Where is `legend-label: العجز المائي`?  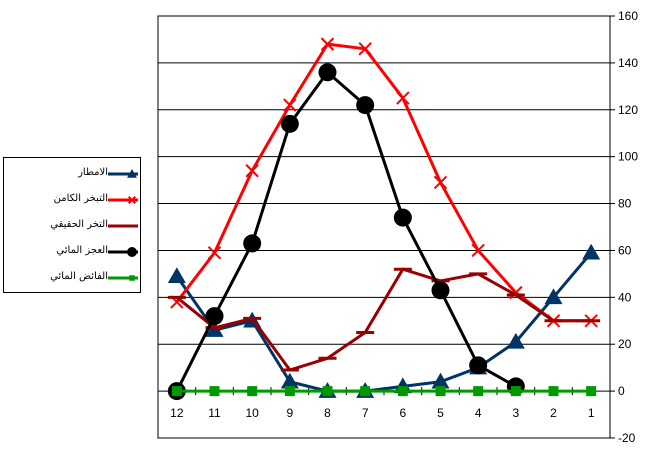
legend-label: العجز المائي is located at coordinates (82, 250).